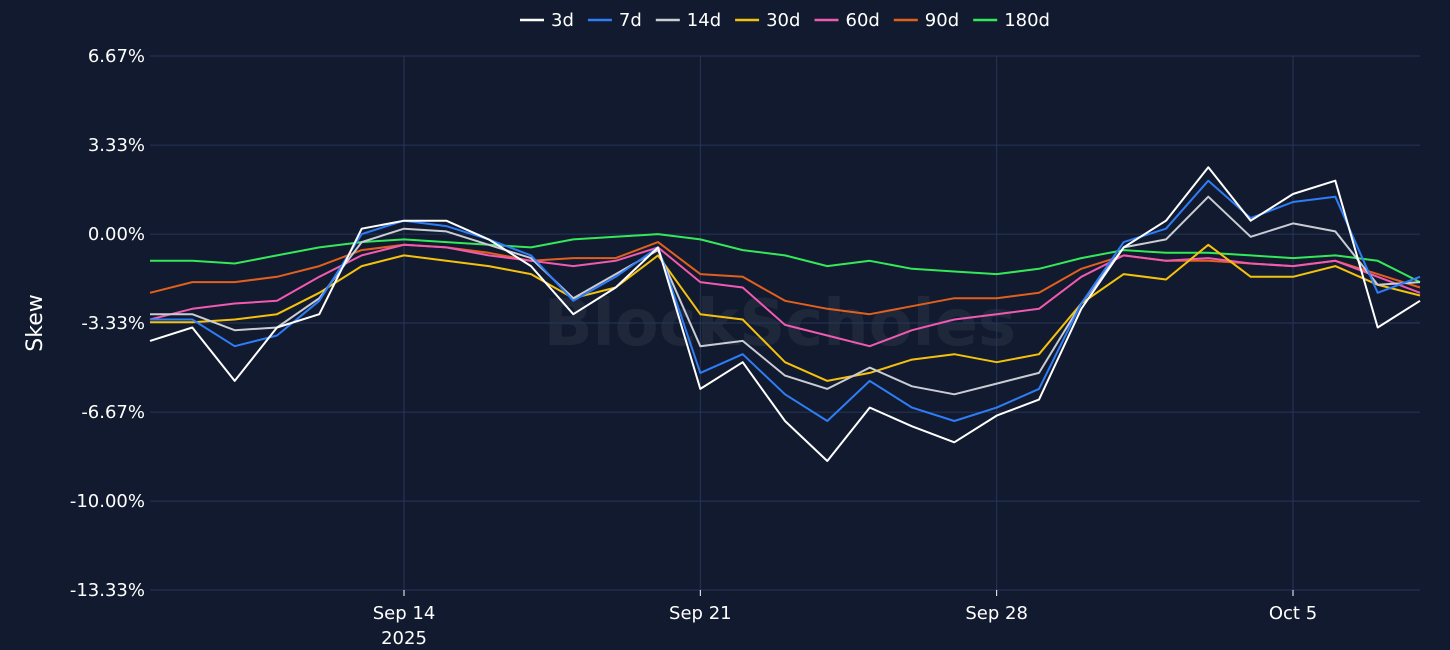  What do you see at coordinates (547, 20) in the screenshot?
I see `legend-item-3d: 3d` at bounding box center [547, 20].